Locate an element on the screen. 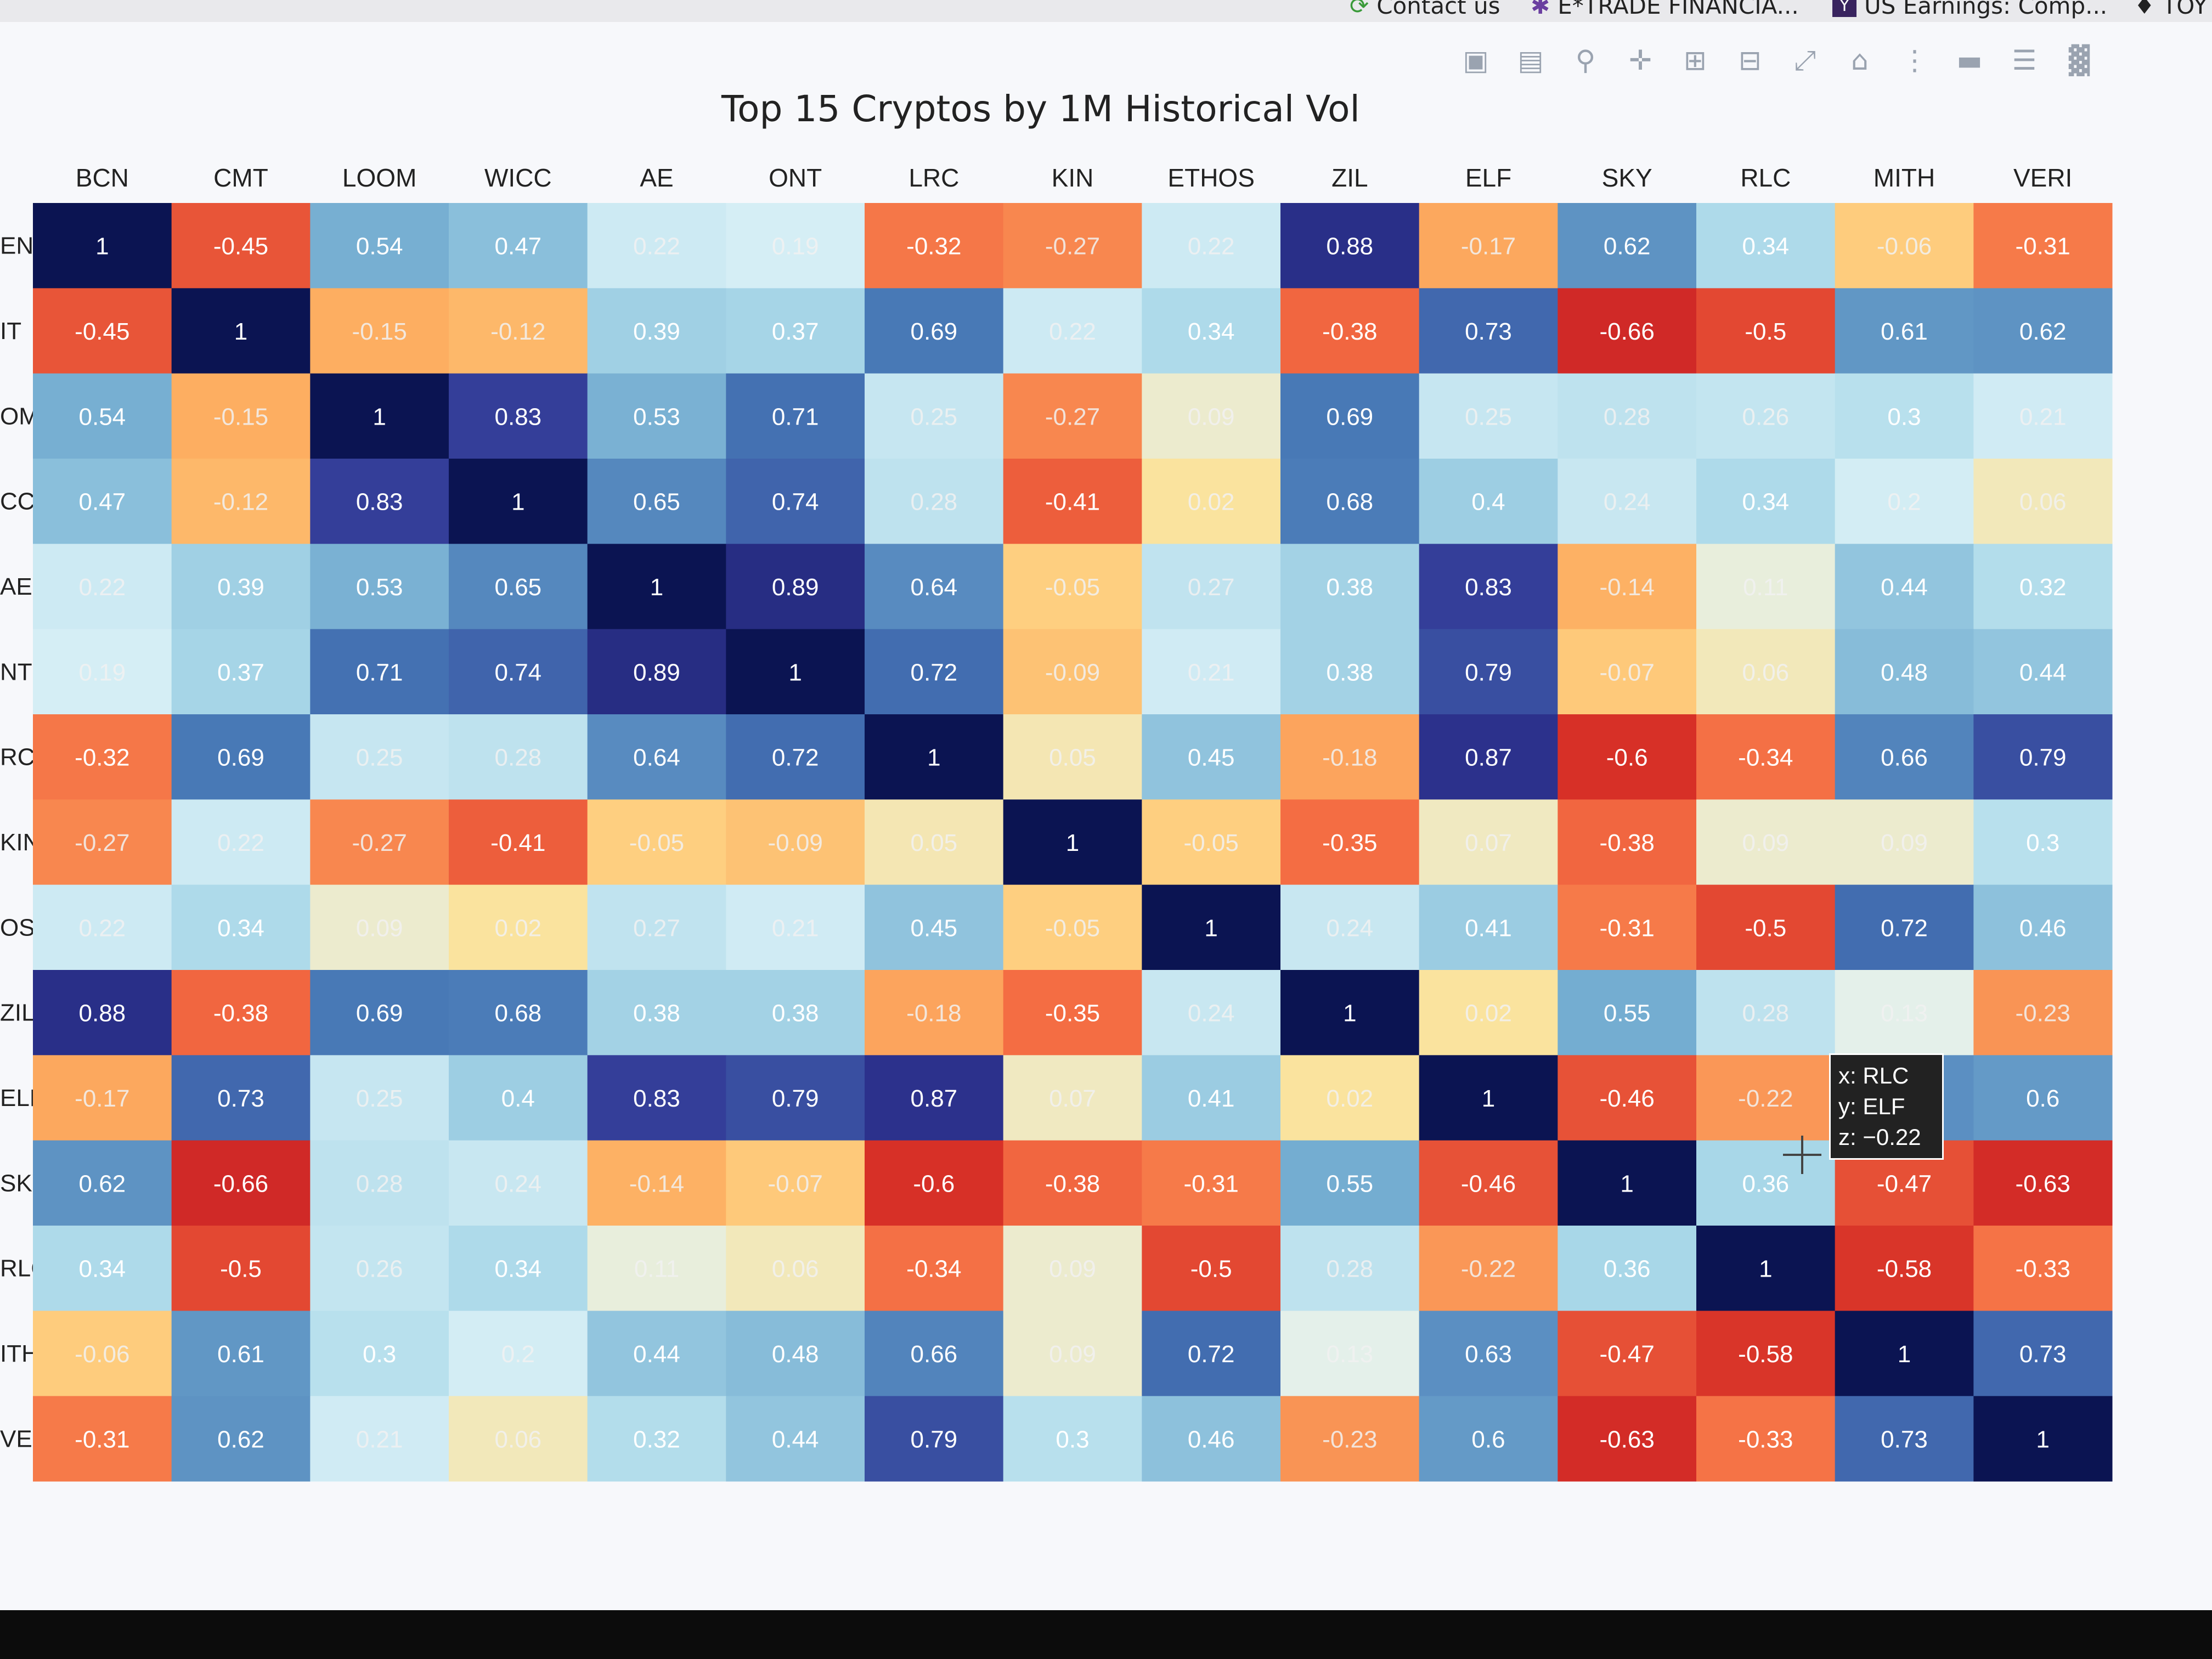 This screenshot has width=2212, height=1659. cell-value-label: 0.41 is located at coordinates (1211, 1098).